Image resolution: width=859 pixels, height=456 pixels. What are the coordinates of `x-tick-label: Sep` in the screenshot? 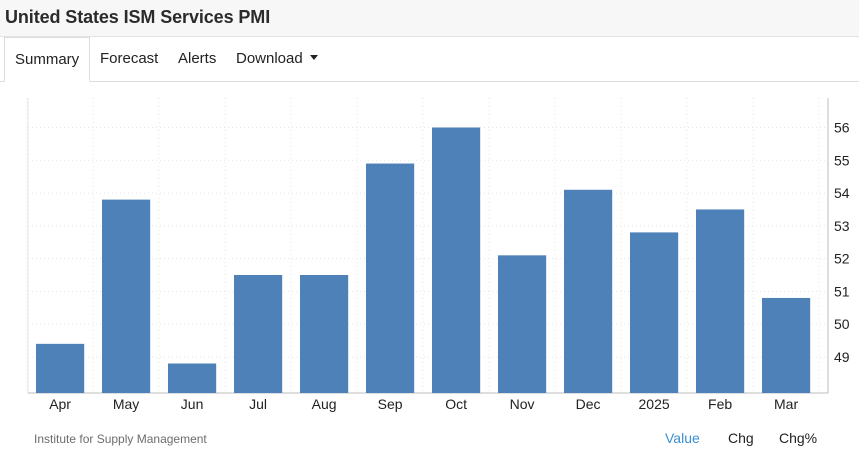 It's located at (390, 404).